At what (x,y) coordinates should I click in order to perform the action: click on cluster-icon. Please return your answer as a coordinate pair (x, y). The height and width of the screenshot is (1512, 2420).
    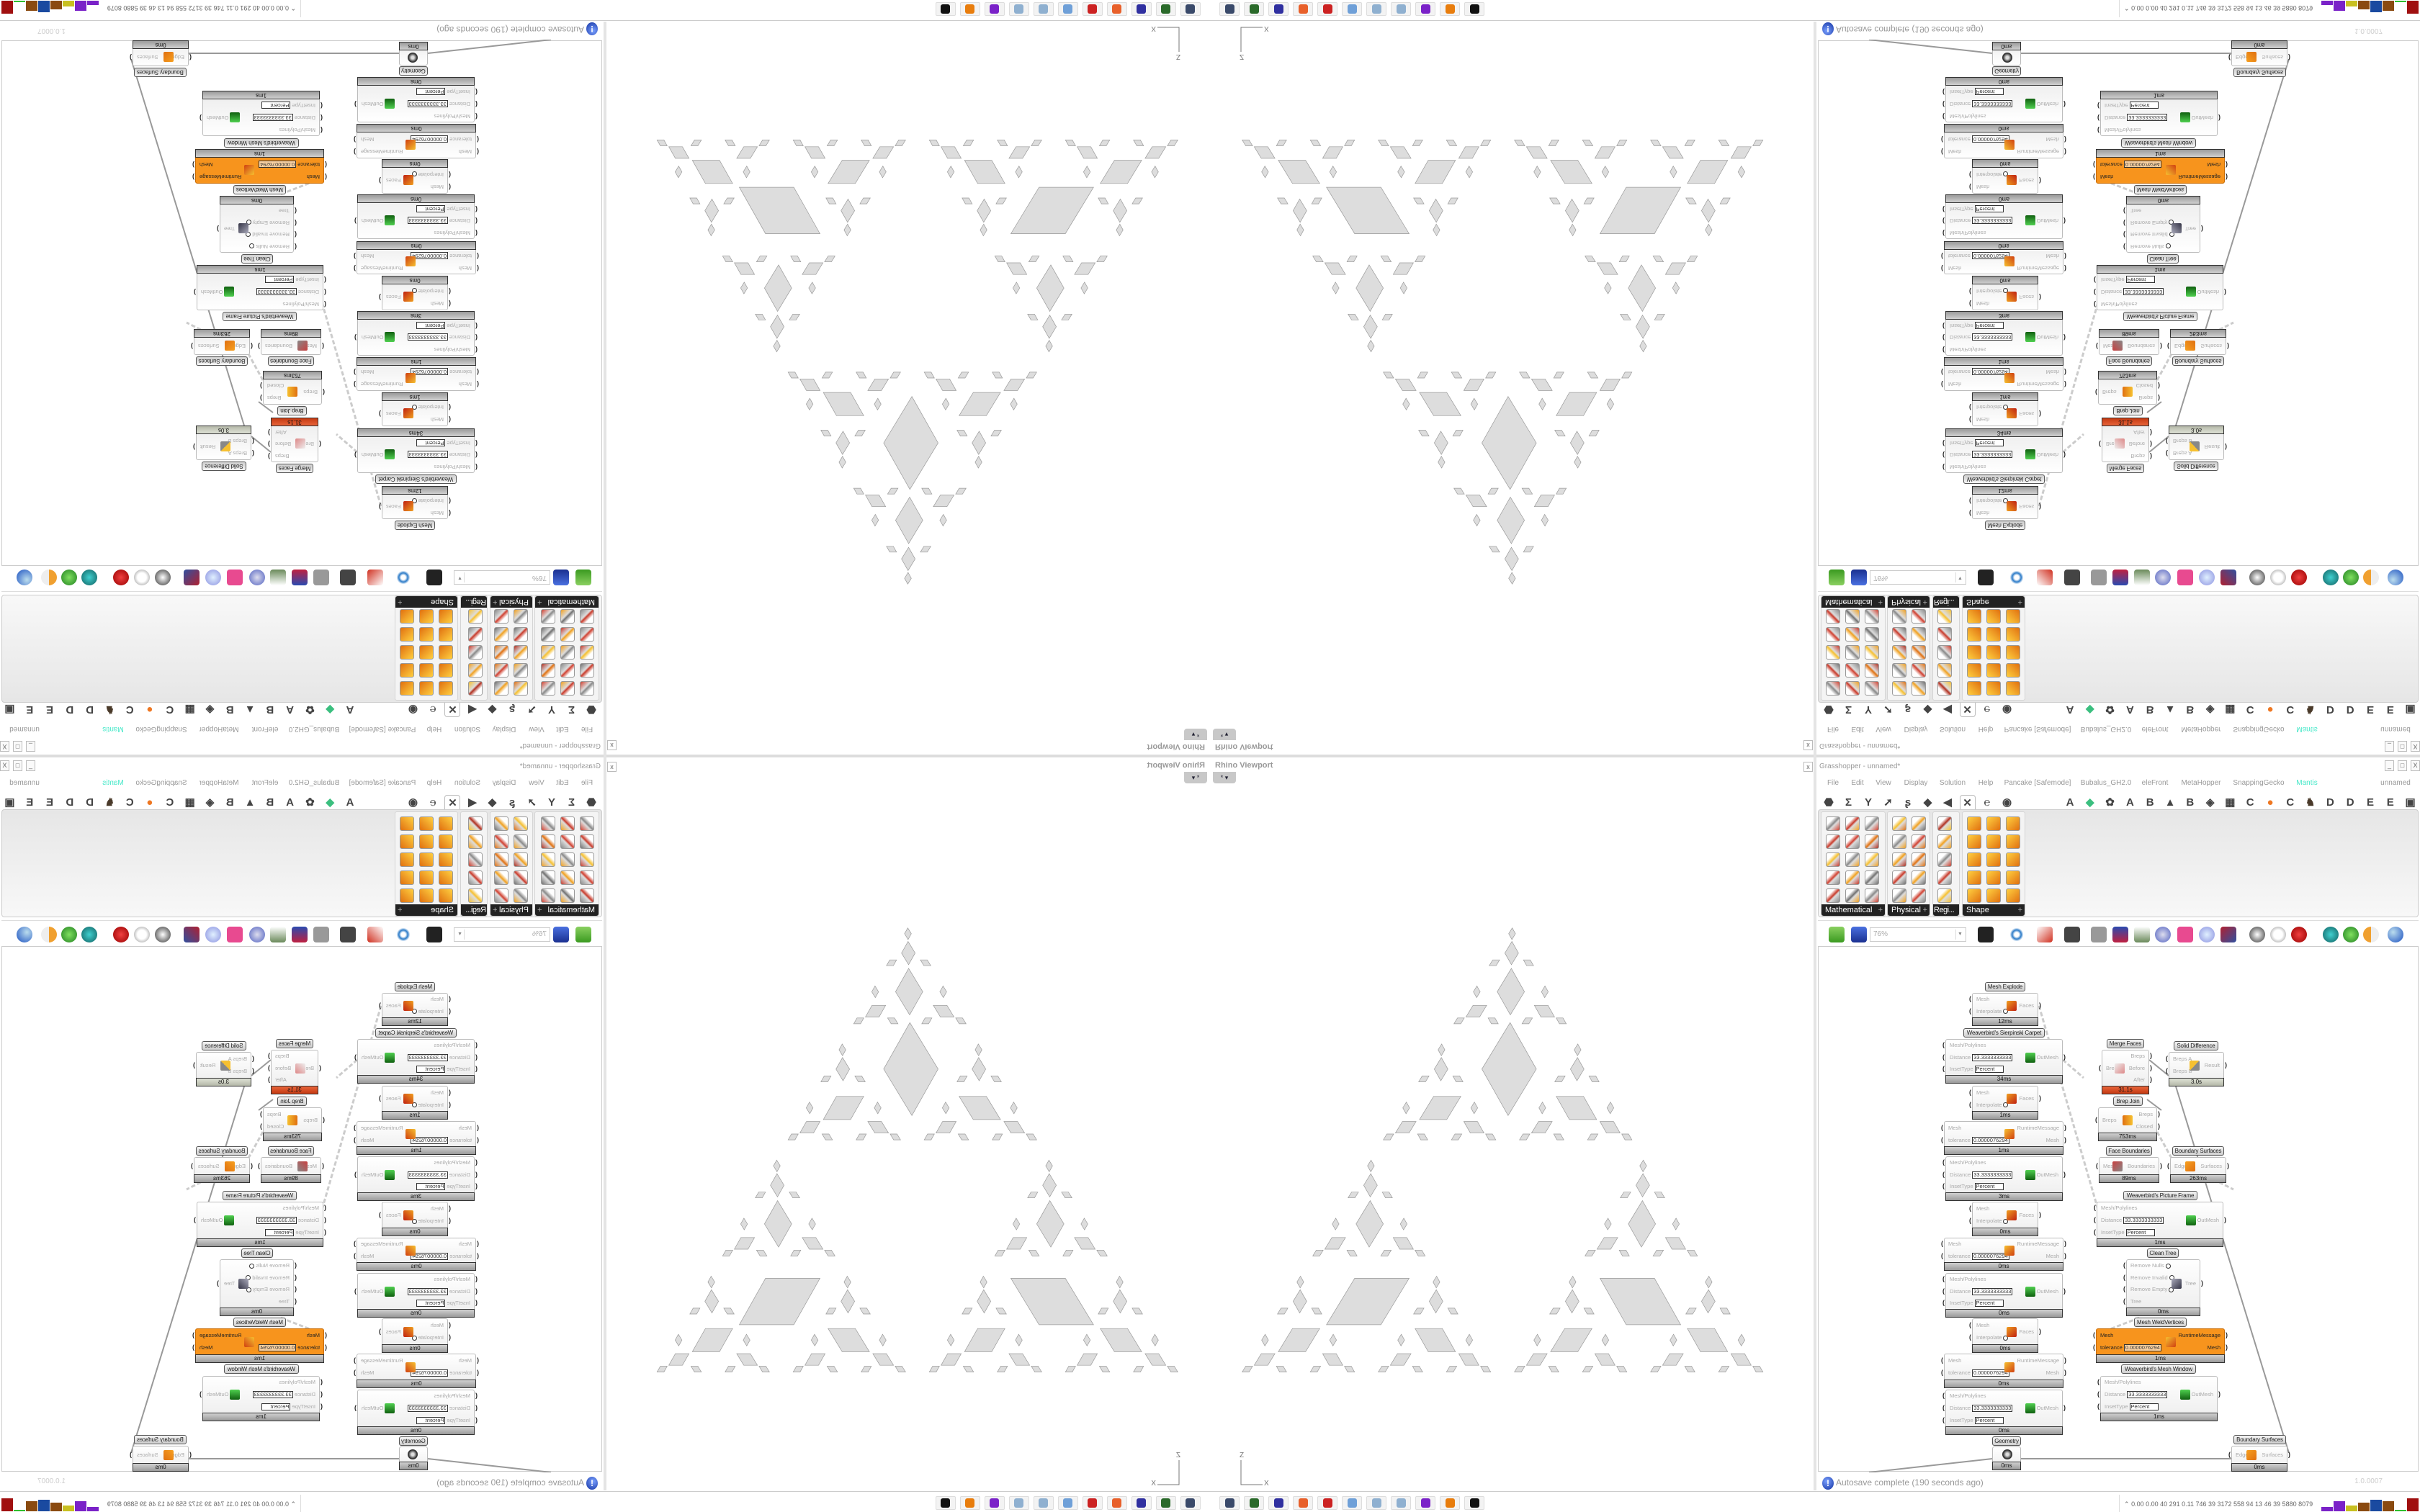
    Looking at the image, I should click on (2072, 934).